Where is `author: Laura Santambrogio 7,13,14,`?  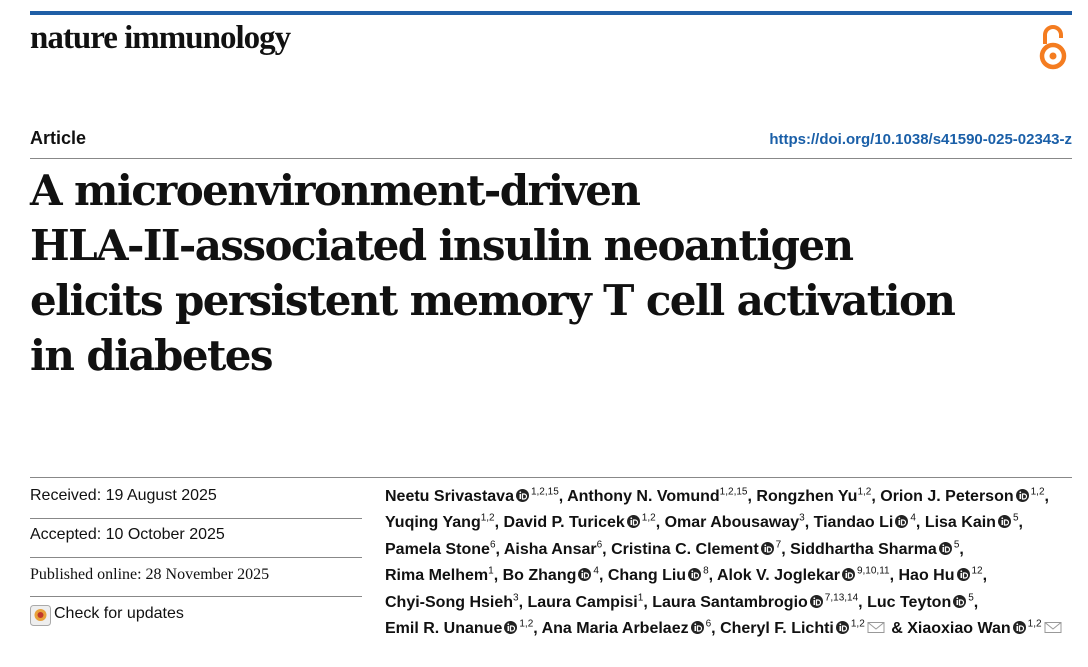 author: Laura Santambrogio 7,13,14, is located at coordinates (757, 602).